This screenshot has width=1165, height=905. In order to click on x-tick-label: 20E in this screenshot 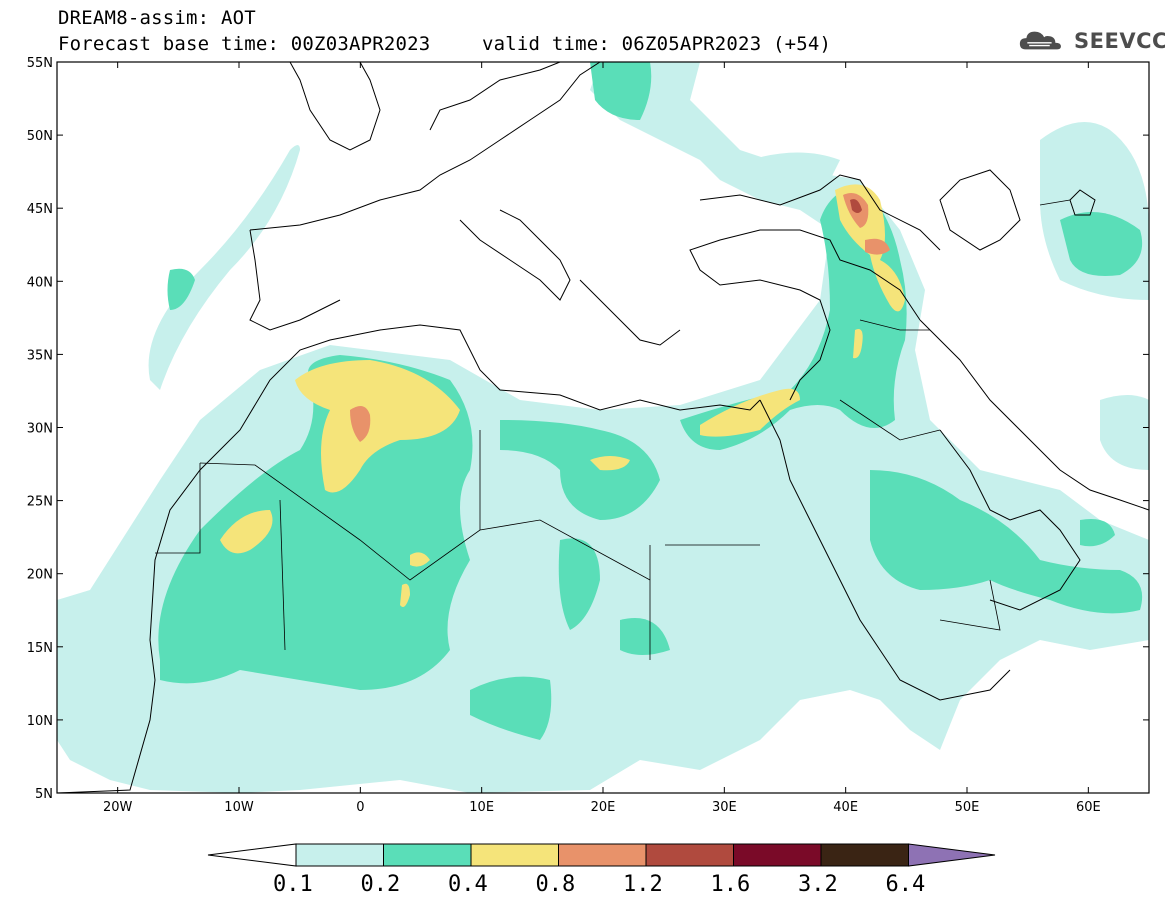, I will do `click(603, 807)`.